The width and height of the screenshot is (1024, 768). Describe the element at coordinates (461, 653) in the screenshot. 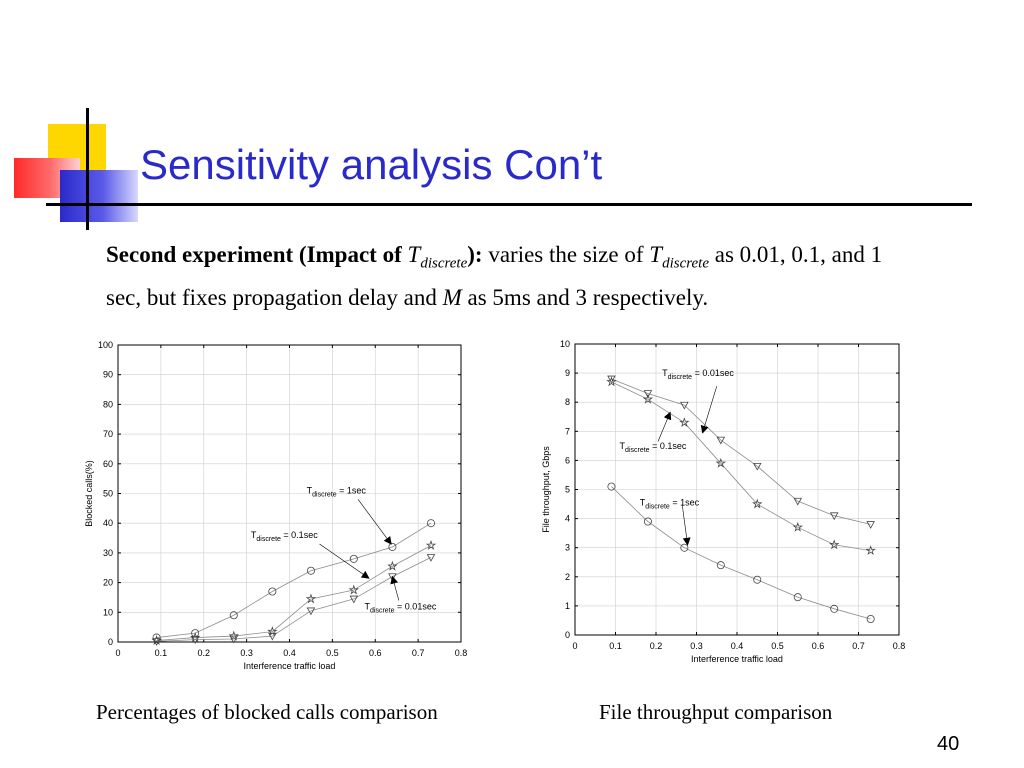

I see `blocked-x-tick-label: 0.8` at that location.